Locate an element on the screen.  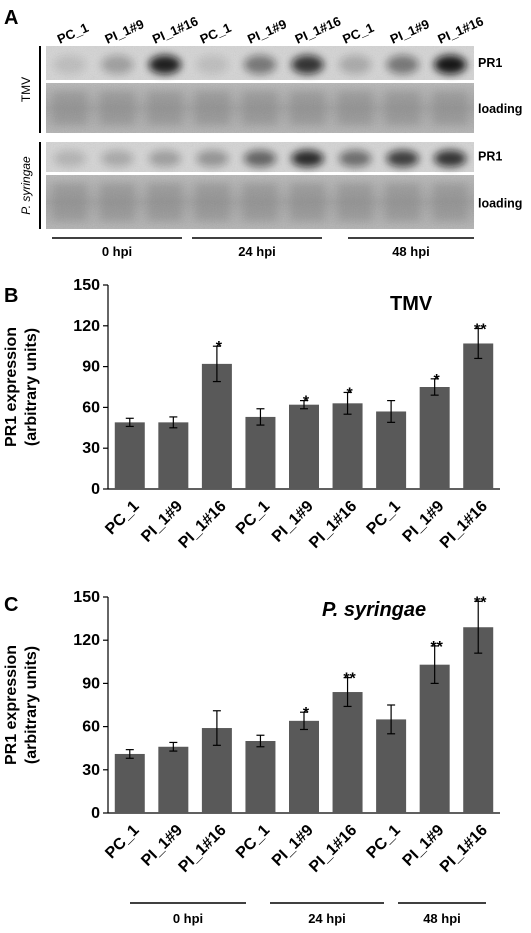
blot-group-labels: 0 hpi 24 hpi 48 hpi is located at coordinates (263, 248).